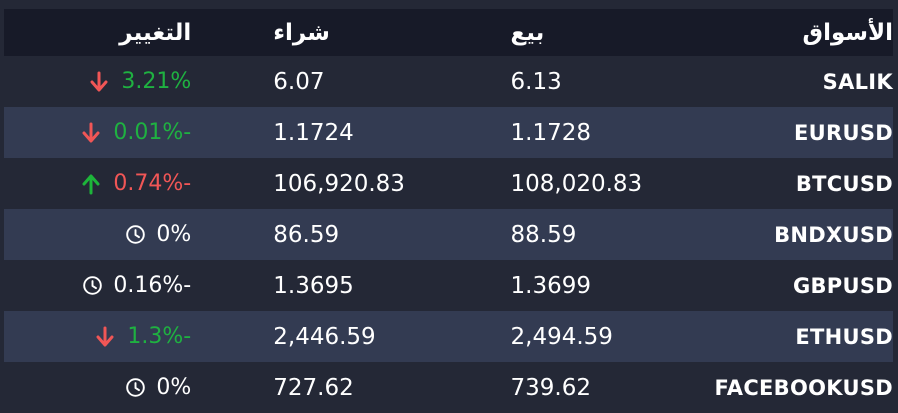 The image size is (898, 413). Describe the element at coordinates (844, 336) in the screenshot. I see `market-symbol: ETHUSD` at that location.